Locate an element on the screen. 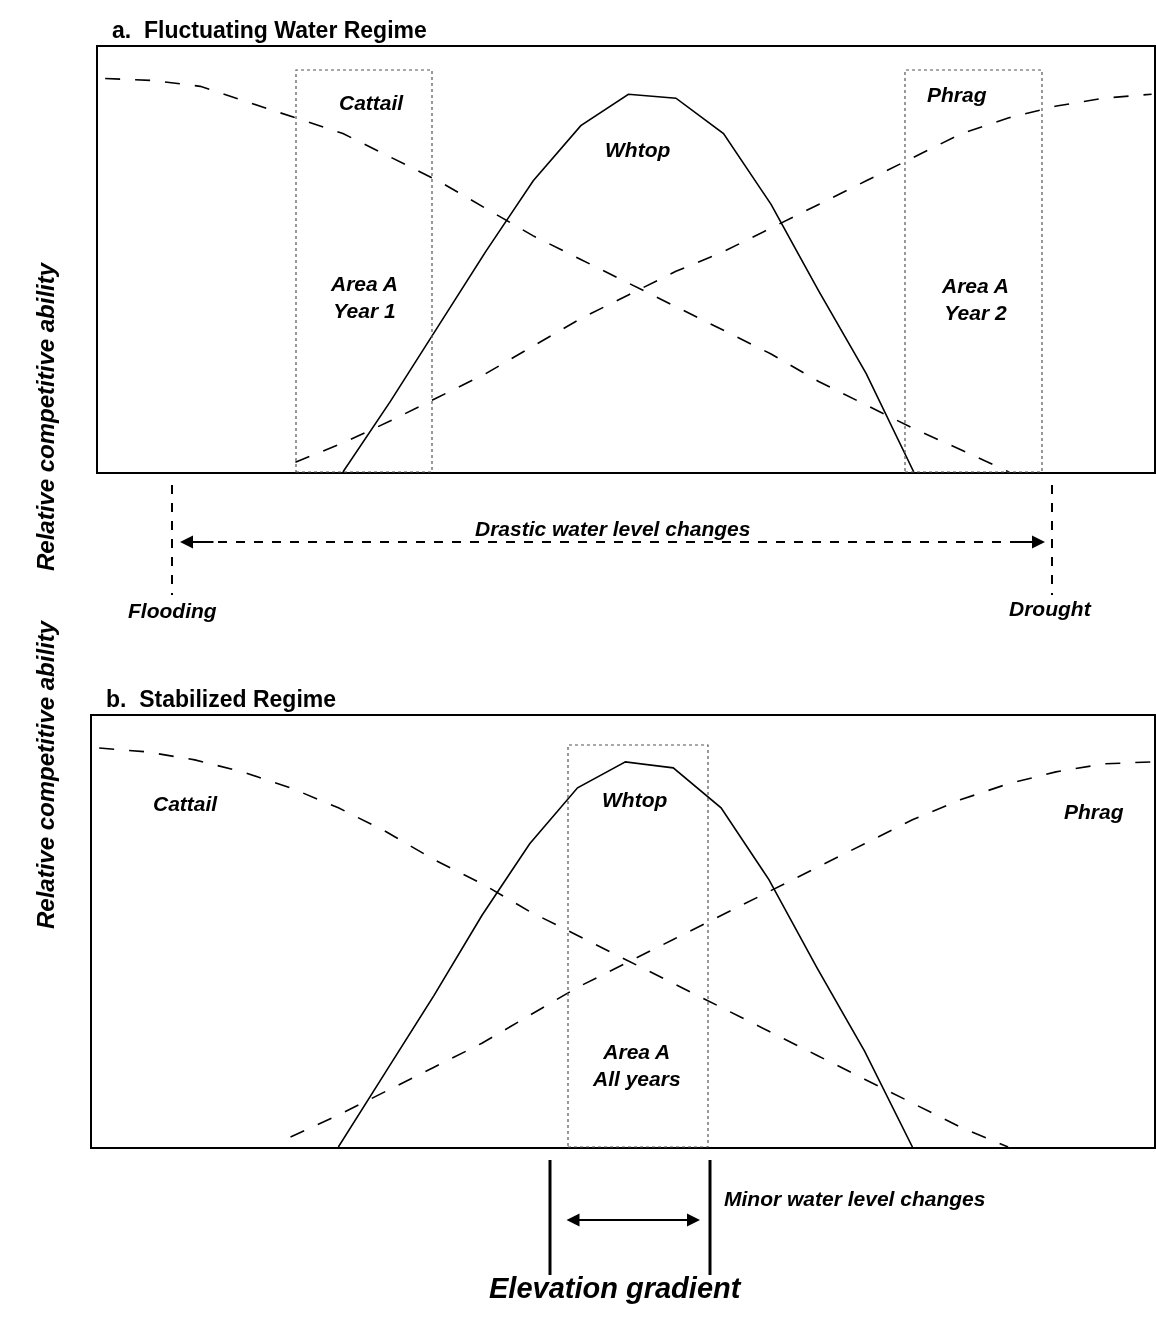 The width and height of the screenshot is (1156, 1321). chart-title: a. Fluctuating Water Regime is located at coordinates (269, 30).